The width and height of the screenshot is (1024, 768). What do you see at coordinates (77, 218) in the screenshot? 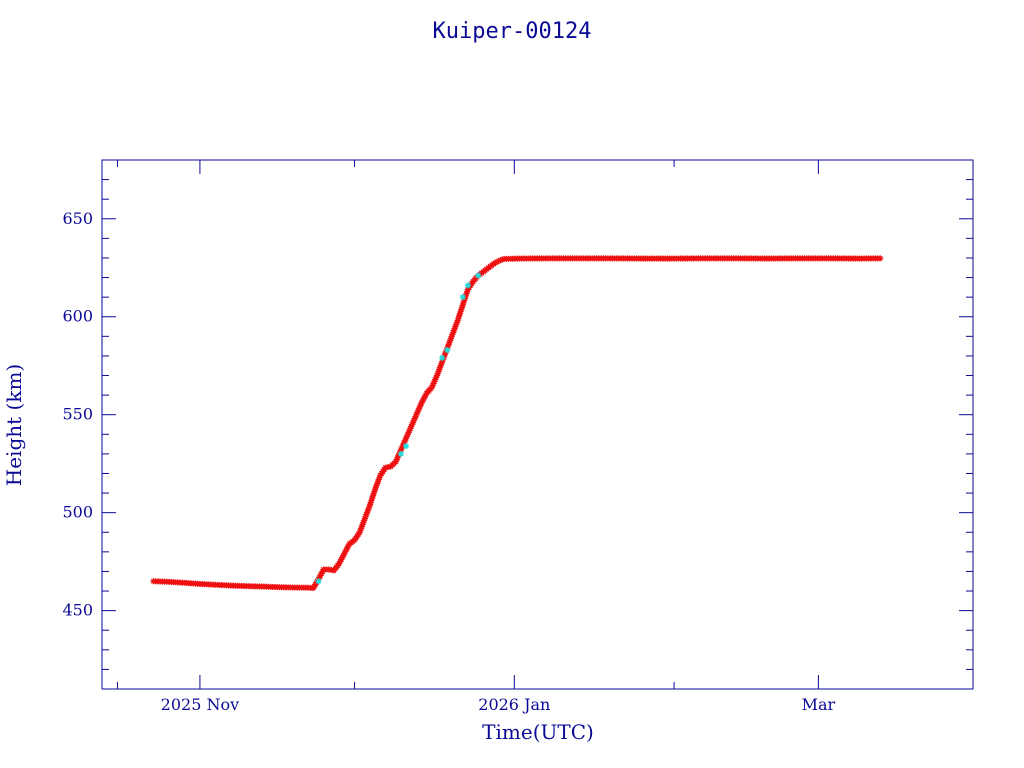
I see `y-tick-label: 650` at bounding box center [77, 218].